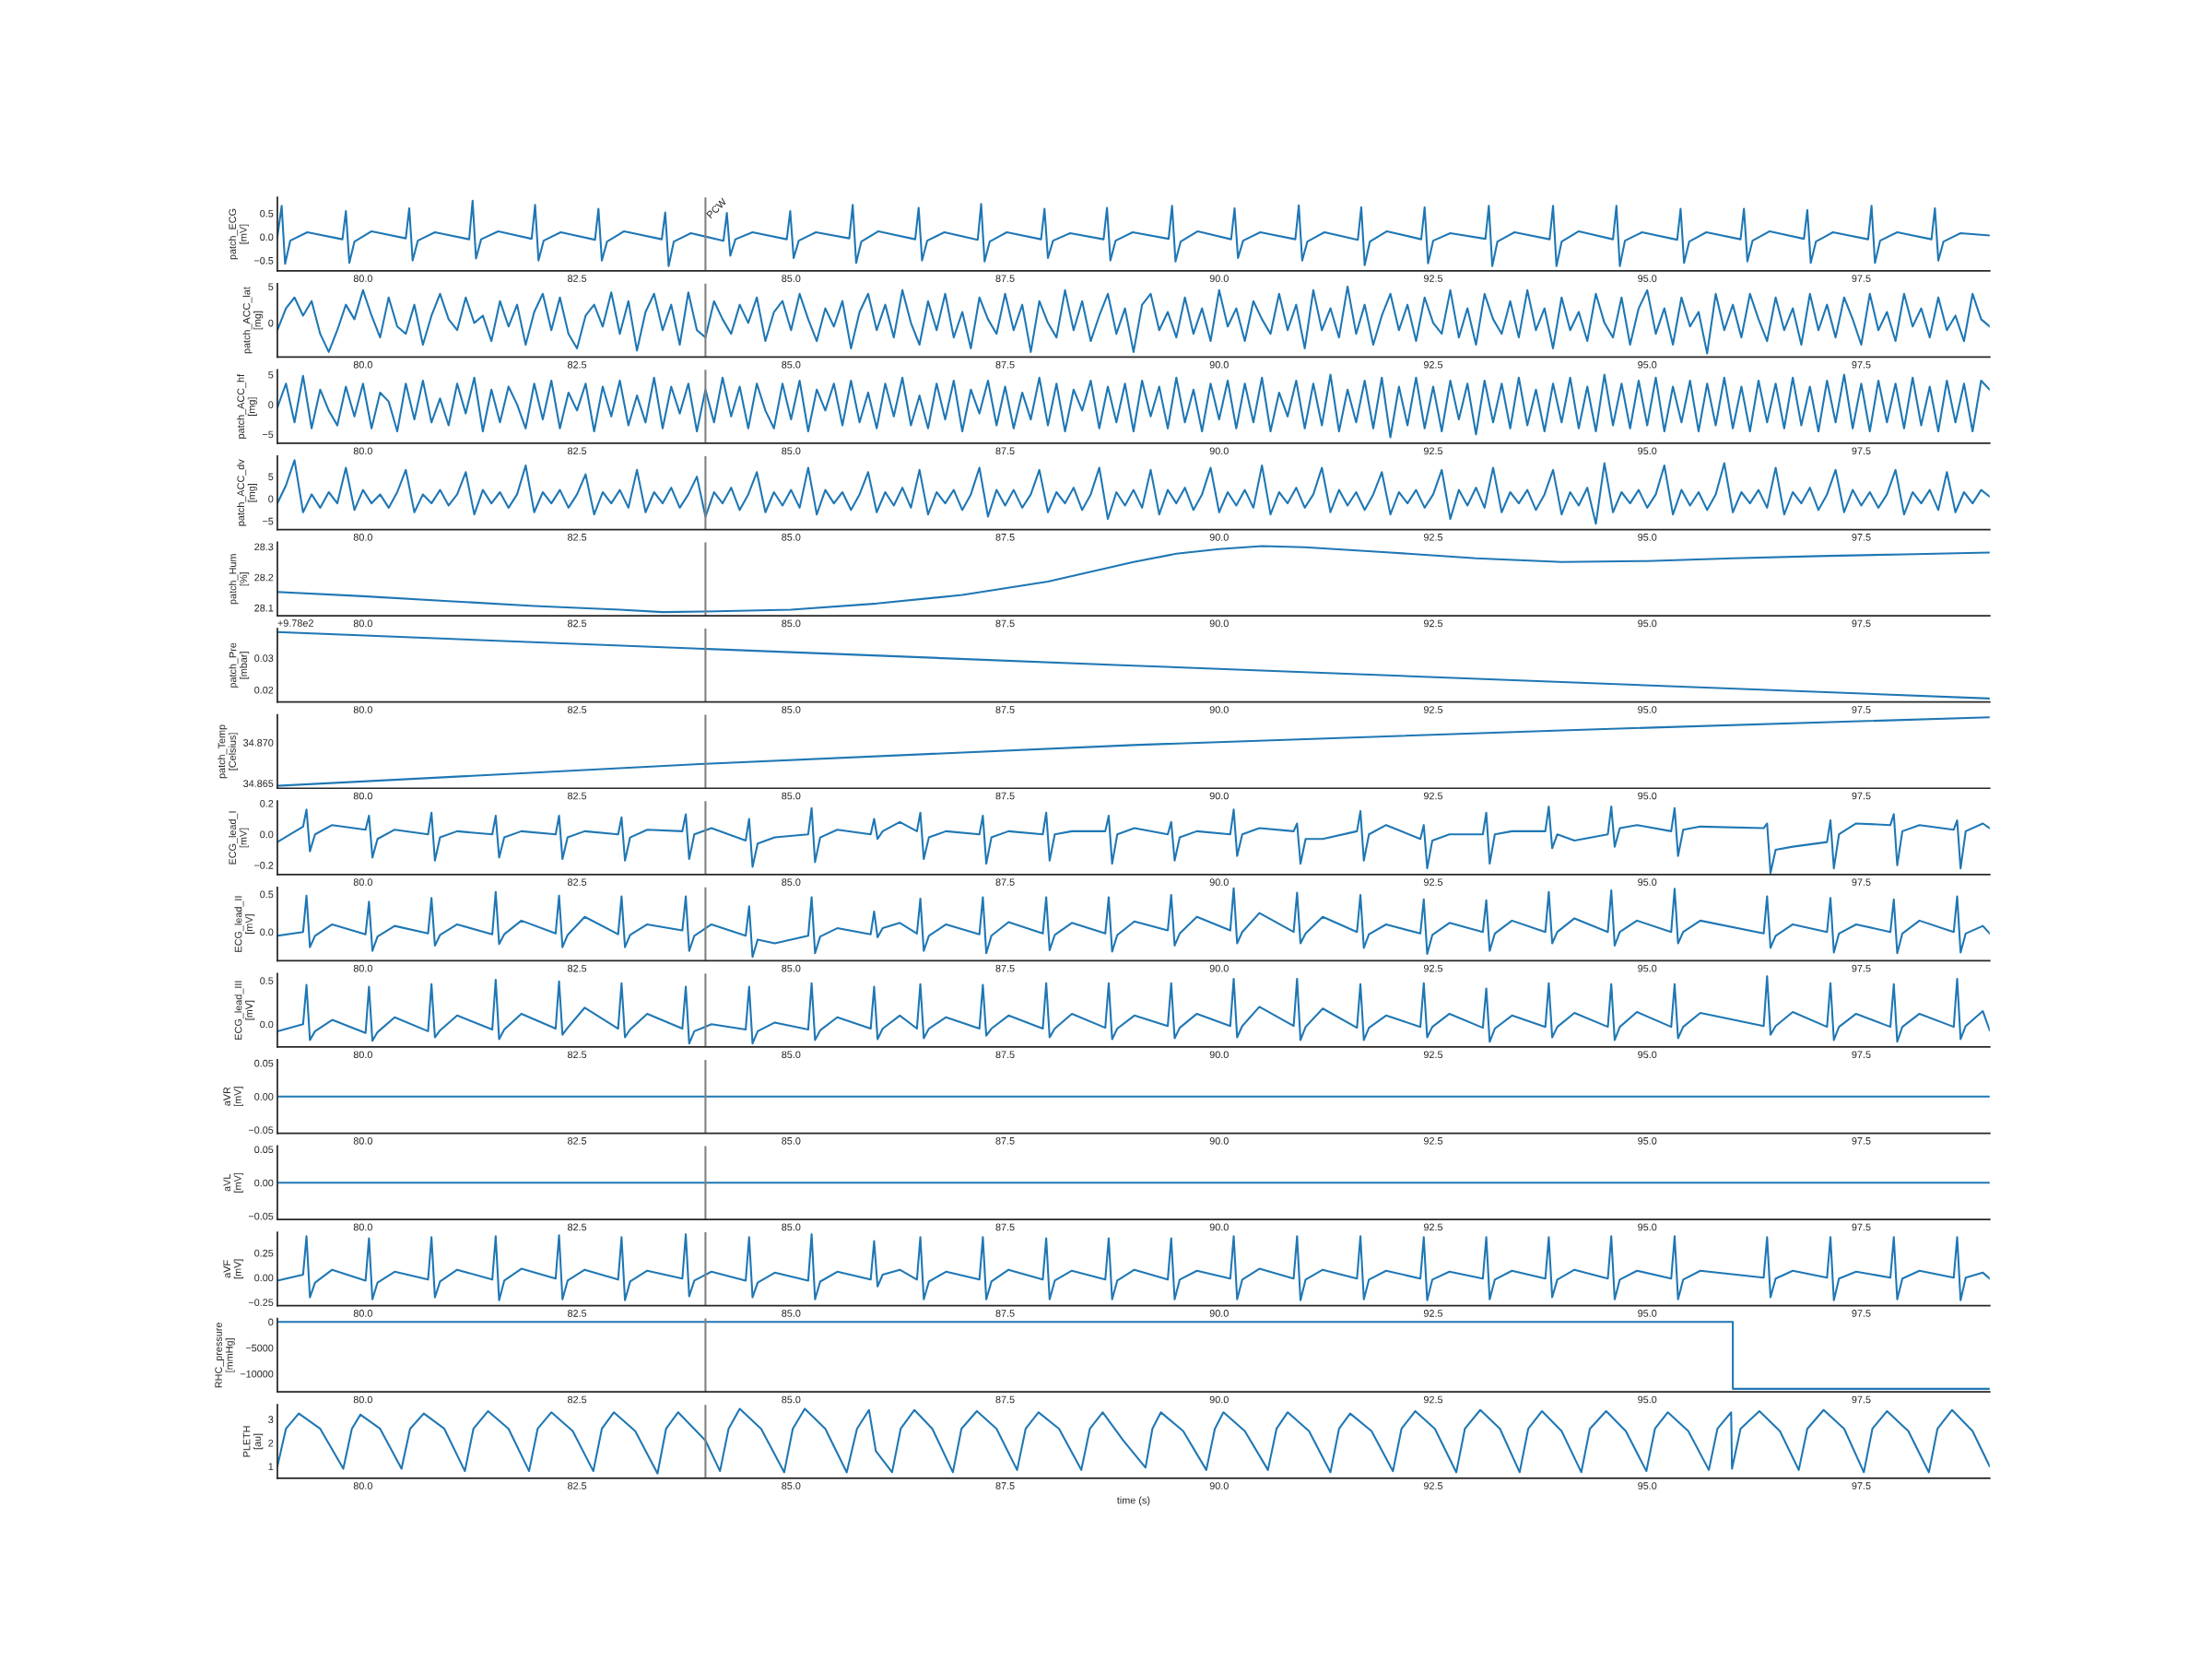 This screenshot has width=2212, height=1659. I want to click on y-tick-label: 28.3, so click(264, 547).